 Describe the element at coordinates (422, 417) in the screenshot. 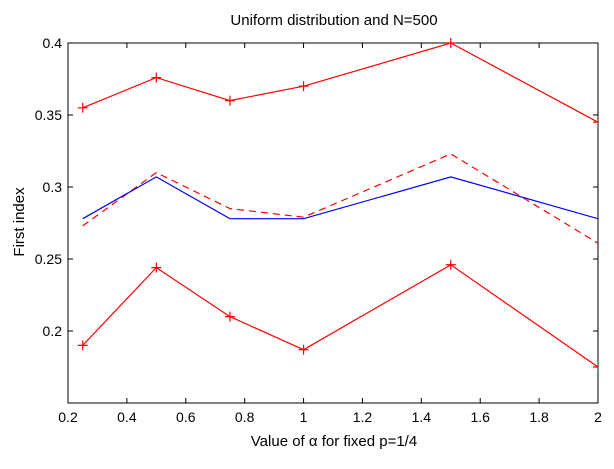

I see `x-tick-label: 1.4` at that location.